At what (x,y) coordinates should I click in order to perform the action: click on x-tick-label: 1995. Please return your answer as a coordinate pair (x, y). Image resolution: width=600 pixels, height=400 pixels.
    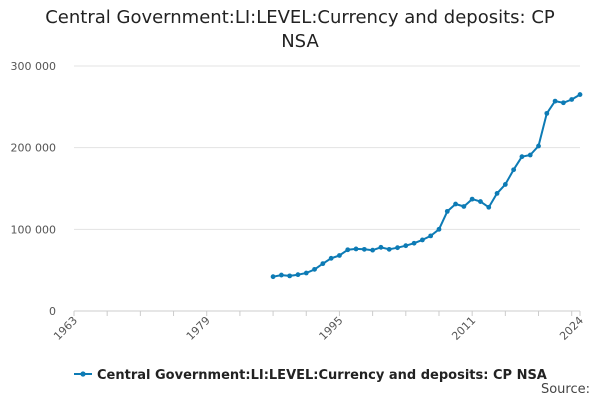
    Looking at the image, I should click on (331, 328).